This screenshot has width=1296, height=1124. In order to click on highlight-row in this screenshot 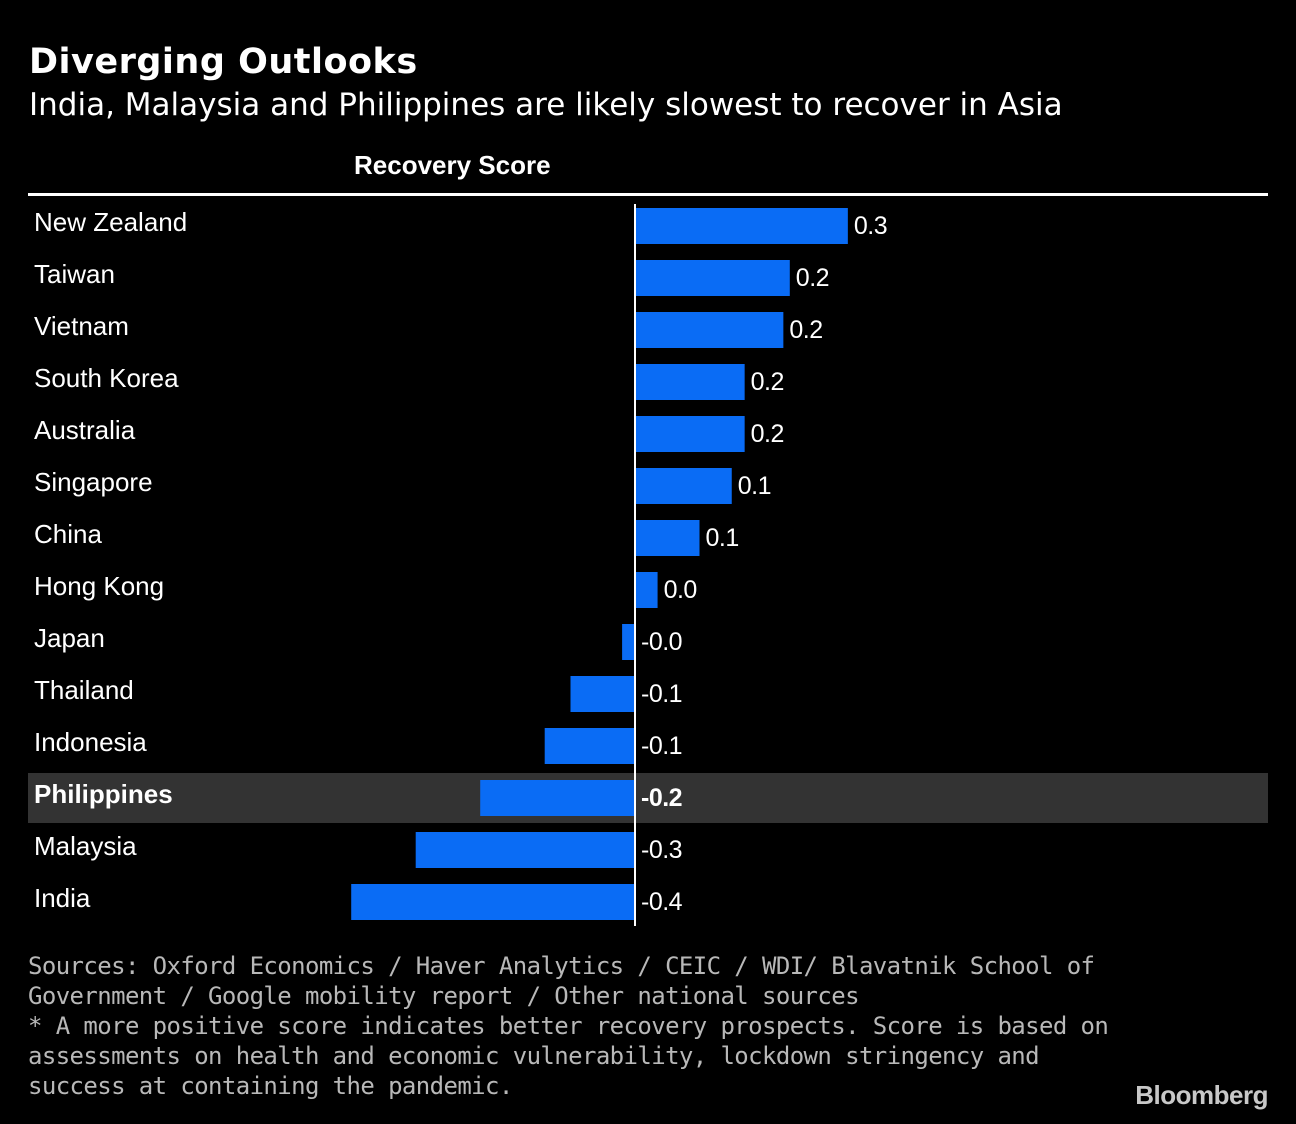, I will do `click(648, 798)`.